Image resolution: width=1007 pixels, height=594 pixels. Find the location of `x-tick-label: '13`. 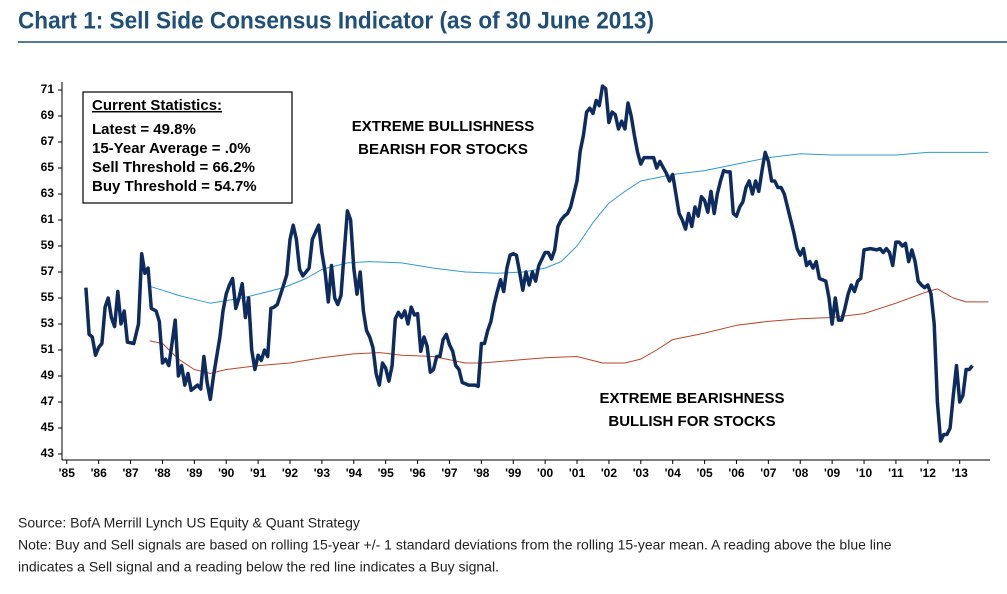

x-tick-label: '13 is located at coordinates (960, 473).